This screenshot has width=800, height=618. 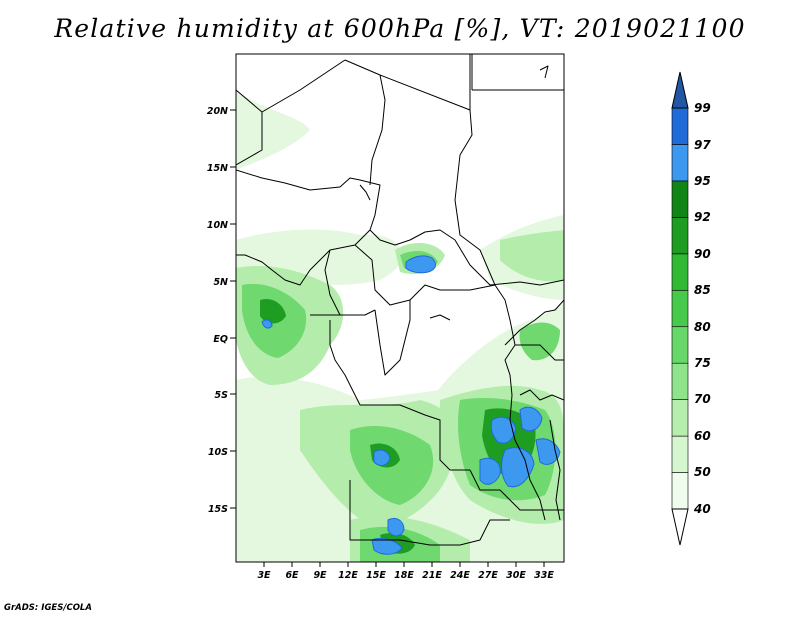 I want to click on lon-label: 15E, so click(x=376, y=575).